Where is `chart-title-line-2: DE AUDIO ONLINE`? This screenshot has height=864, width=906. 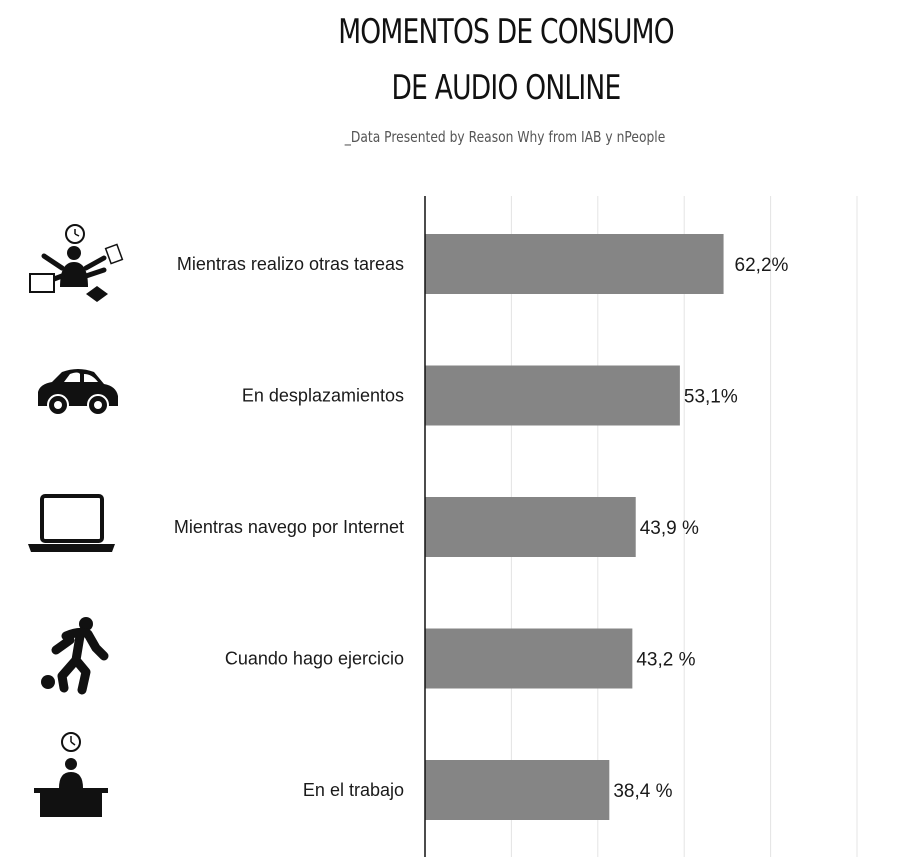 chart-title-line-2: DE AUDIO ONLINE is located at coordinates (506, 88).